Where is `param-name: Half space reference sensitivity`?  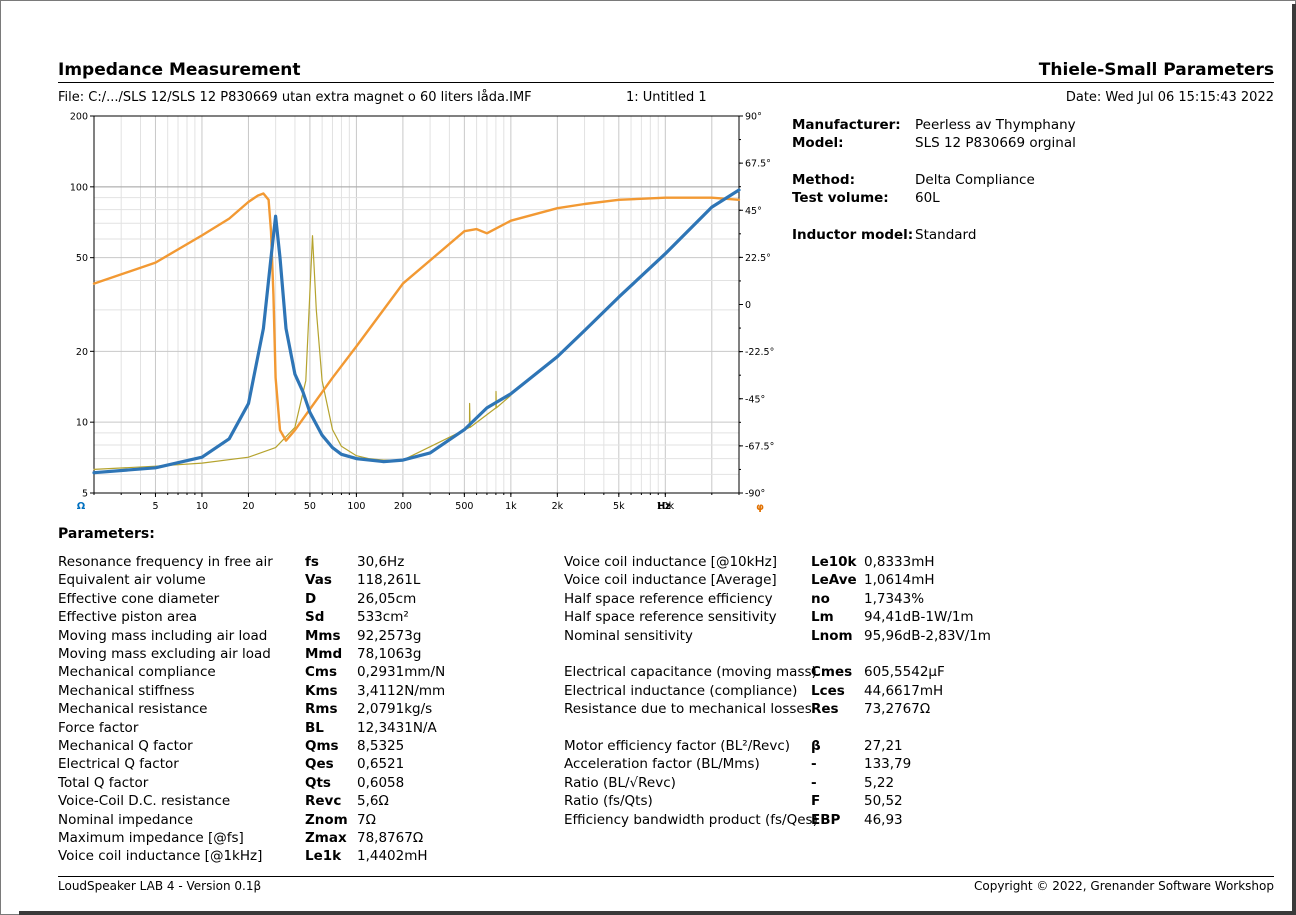 param-name: Half space reference sensitivity is located at coordinates (670, 617).